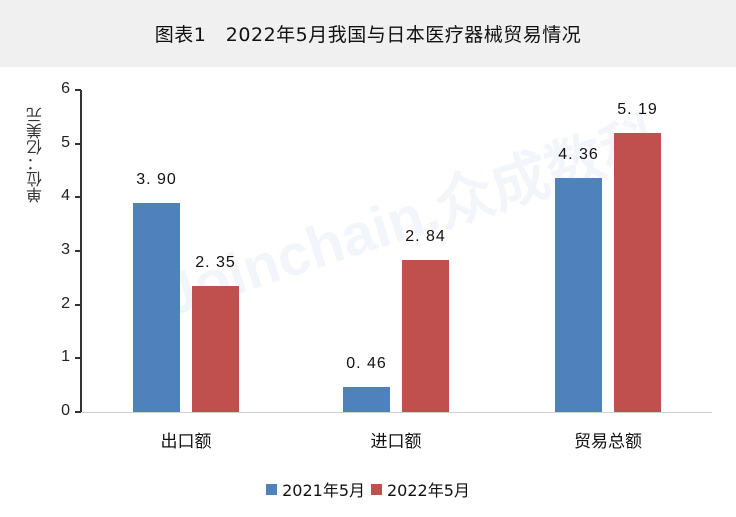 This screenshot has width=736, height=517. I want to click on x-axis-line, so click(396, 412).